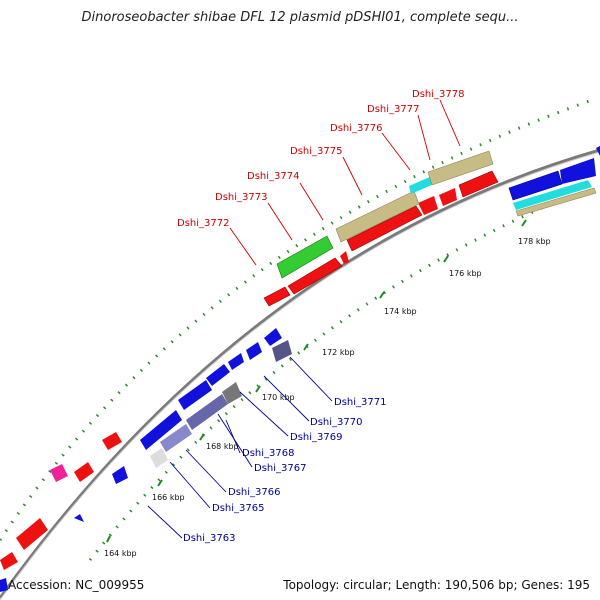 Image resolution: width=600 pixels, height=600 pixels. I want to click on gene-label: Dshi_3775, so click(316, 151).